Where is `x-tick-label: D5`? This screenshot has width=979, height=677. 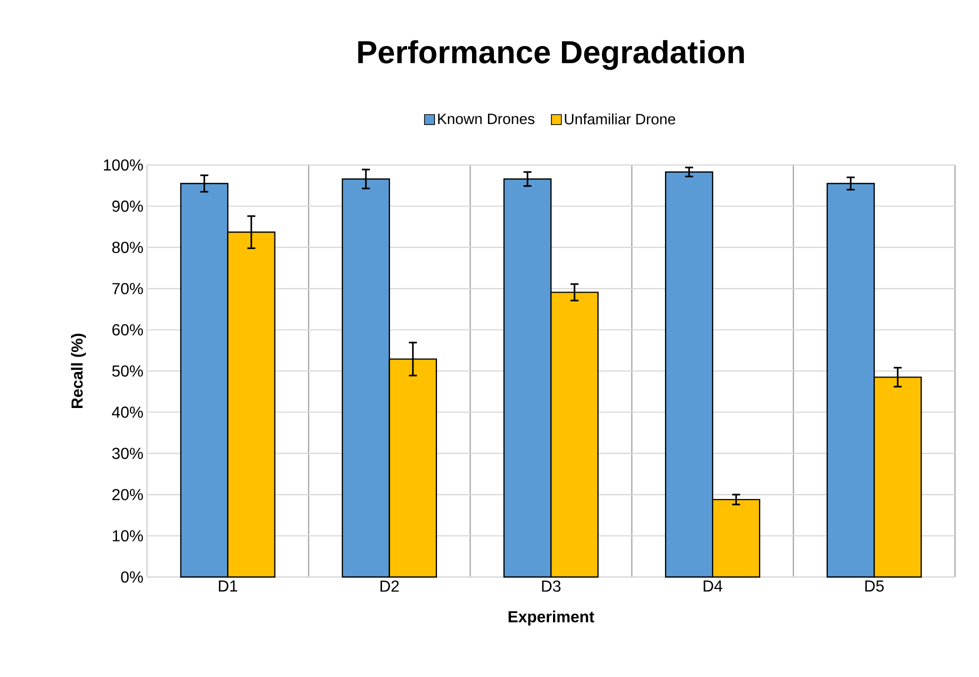 x-tick-label: D5 is located at coordinates (874, 586).